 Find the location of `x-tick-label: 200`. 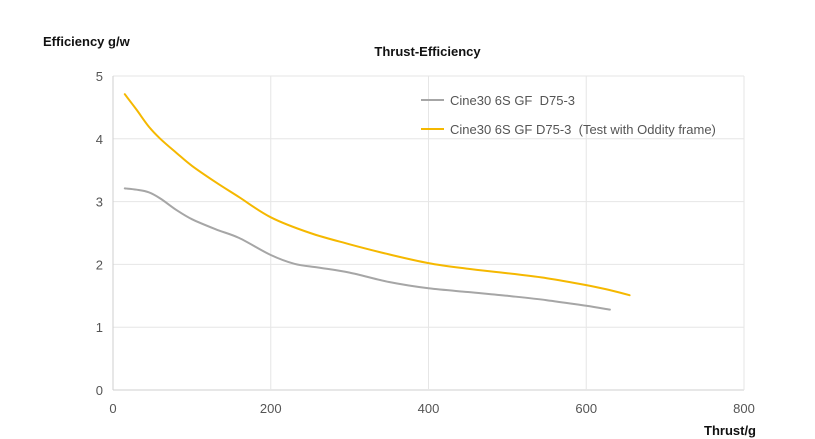

x-tick-label: 200 is located at coordinates (271, 408).